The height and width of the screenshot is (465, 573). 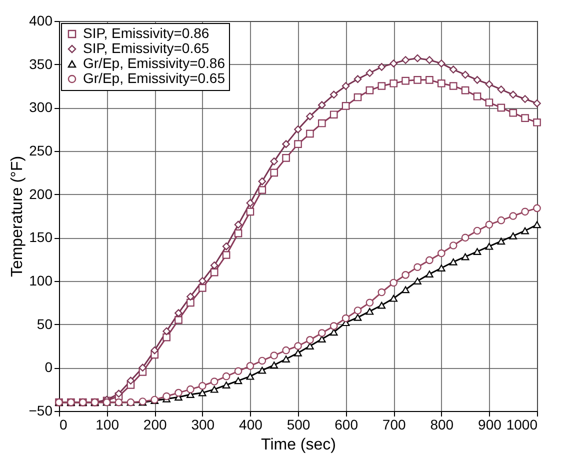 What do you see at coordinates (41, 150) in the screenshot?
I see `y-tick-label: 250` at bounding box center [41, 150].